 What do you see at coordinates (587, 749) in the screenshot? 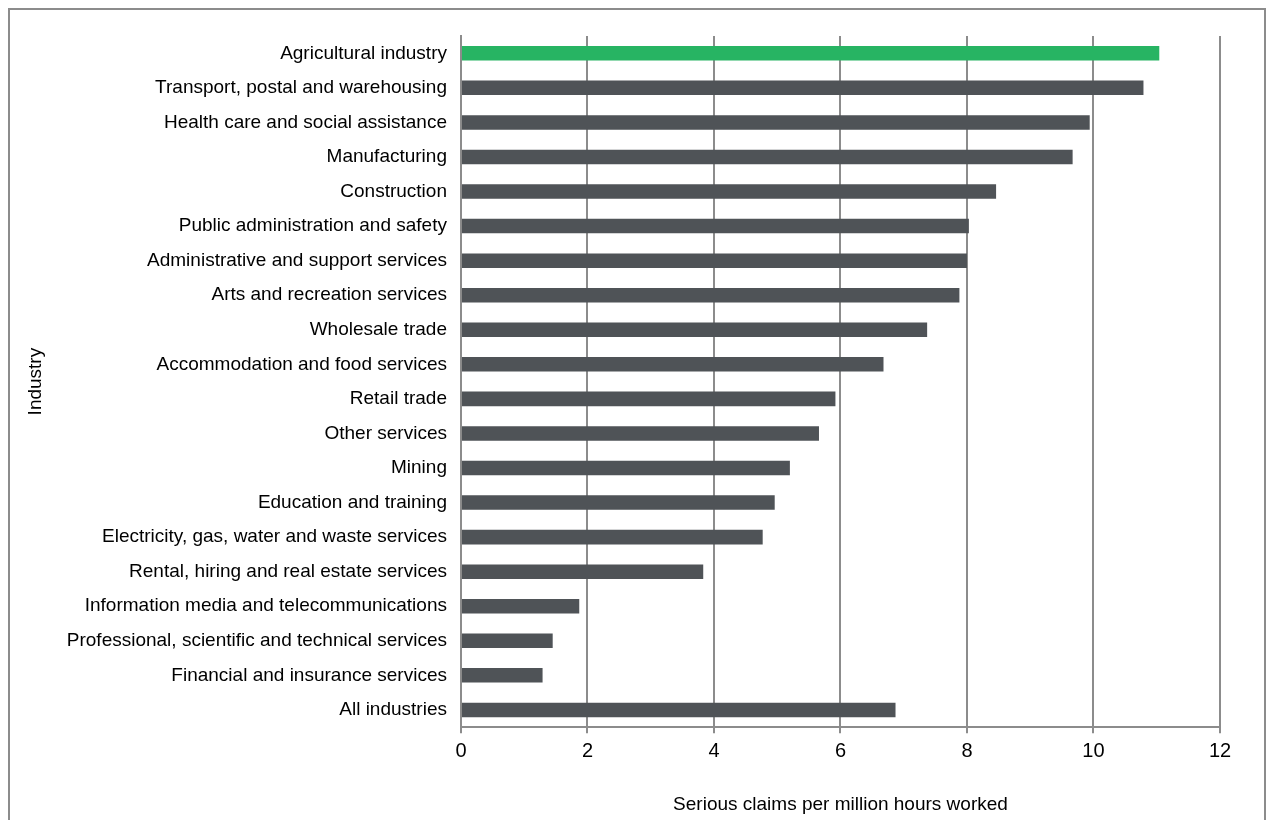
I see `x-tick-label: 2` at bounding box center [587, 749].